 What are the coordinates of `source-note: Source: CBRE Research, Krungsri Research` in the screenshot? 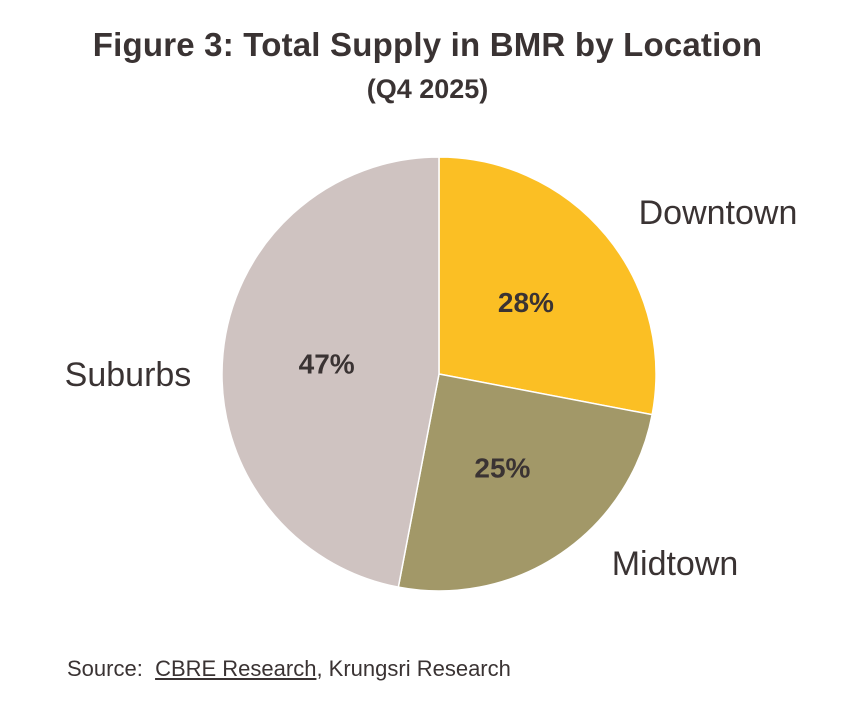 It's located at (289, 669).